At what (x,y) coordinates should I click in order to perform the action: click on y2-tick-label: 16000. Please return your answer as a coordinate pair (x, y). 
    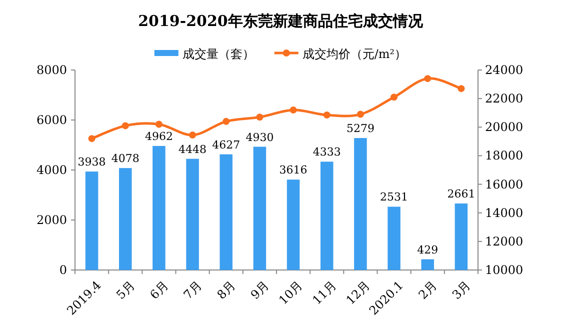
    Looking at the image, I should click on (504, 184).